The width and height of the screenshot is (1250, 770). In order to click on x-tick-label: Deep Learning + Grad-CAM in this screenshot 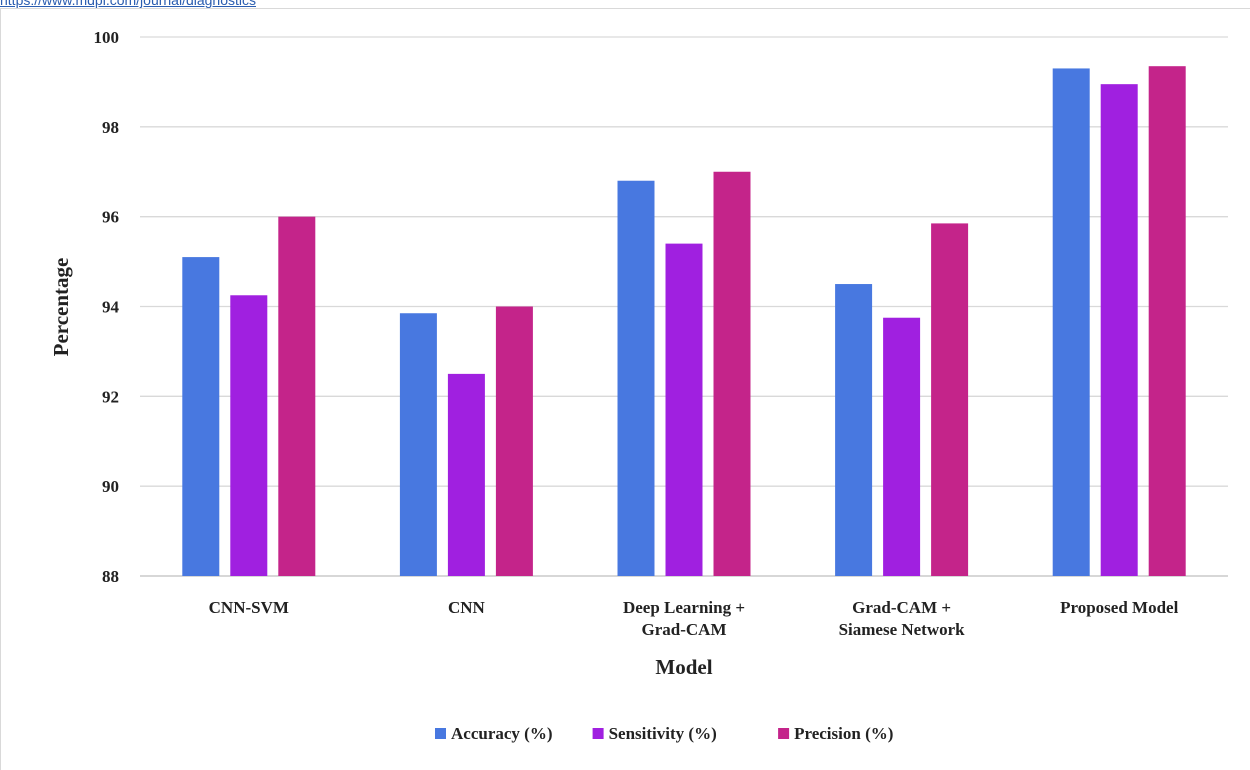, I will do `click(684, 618)`.